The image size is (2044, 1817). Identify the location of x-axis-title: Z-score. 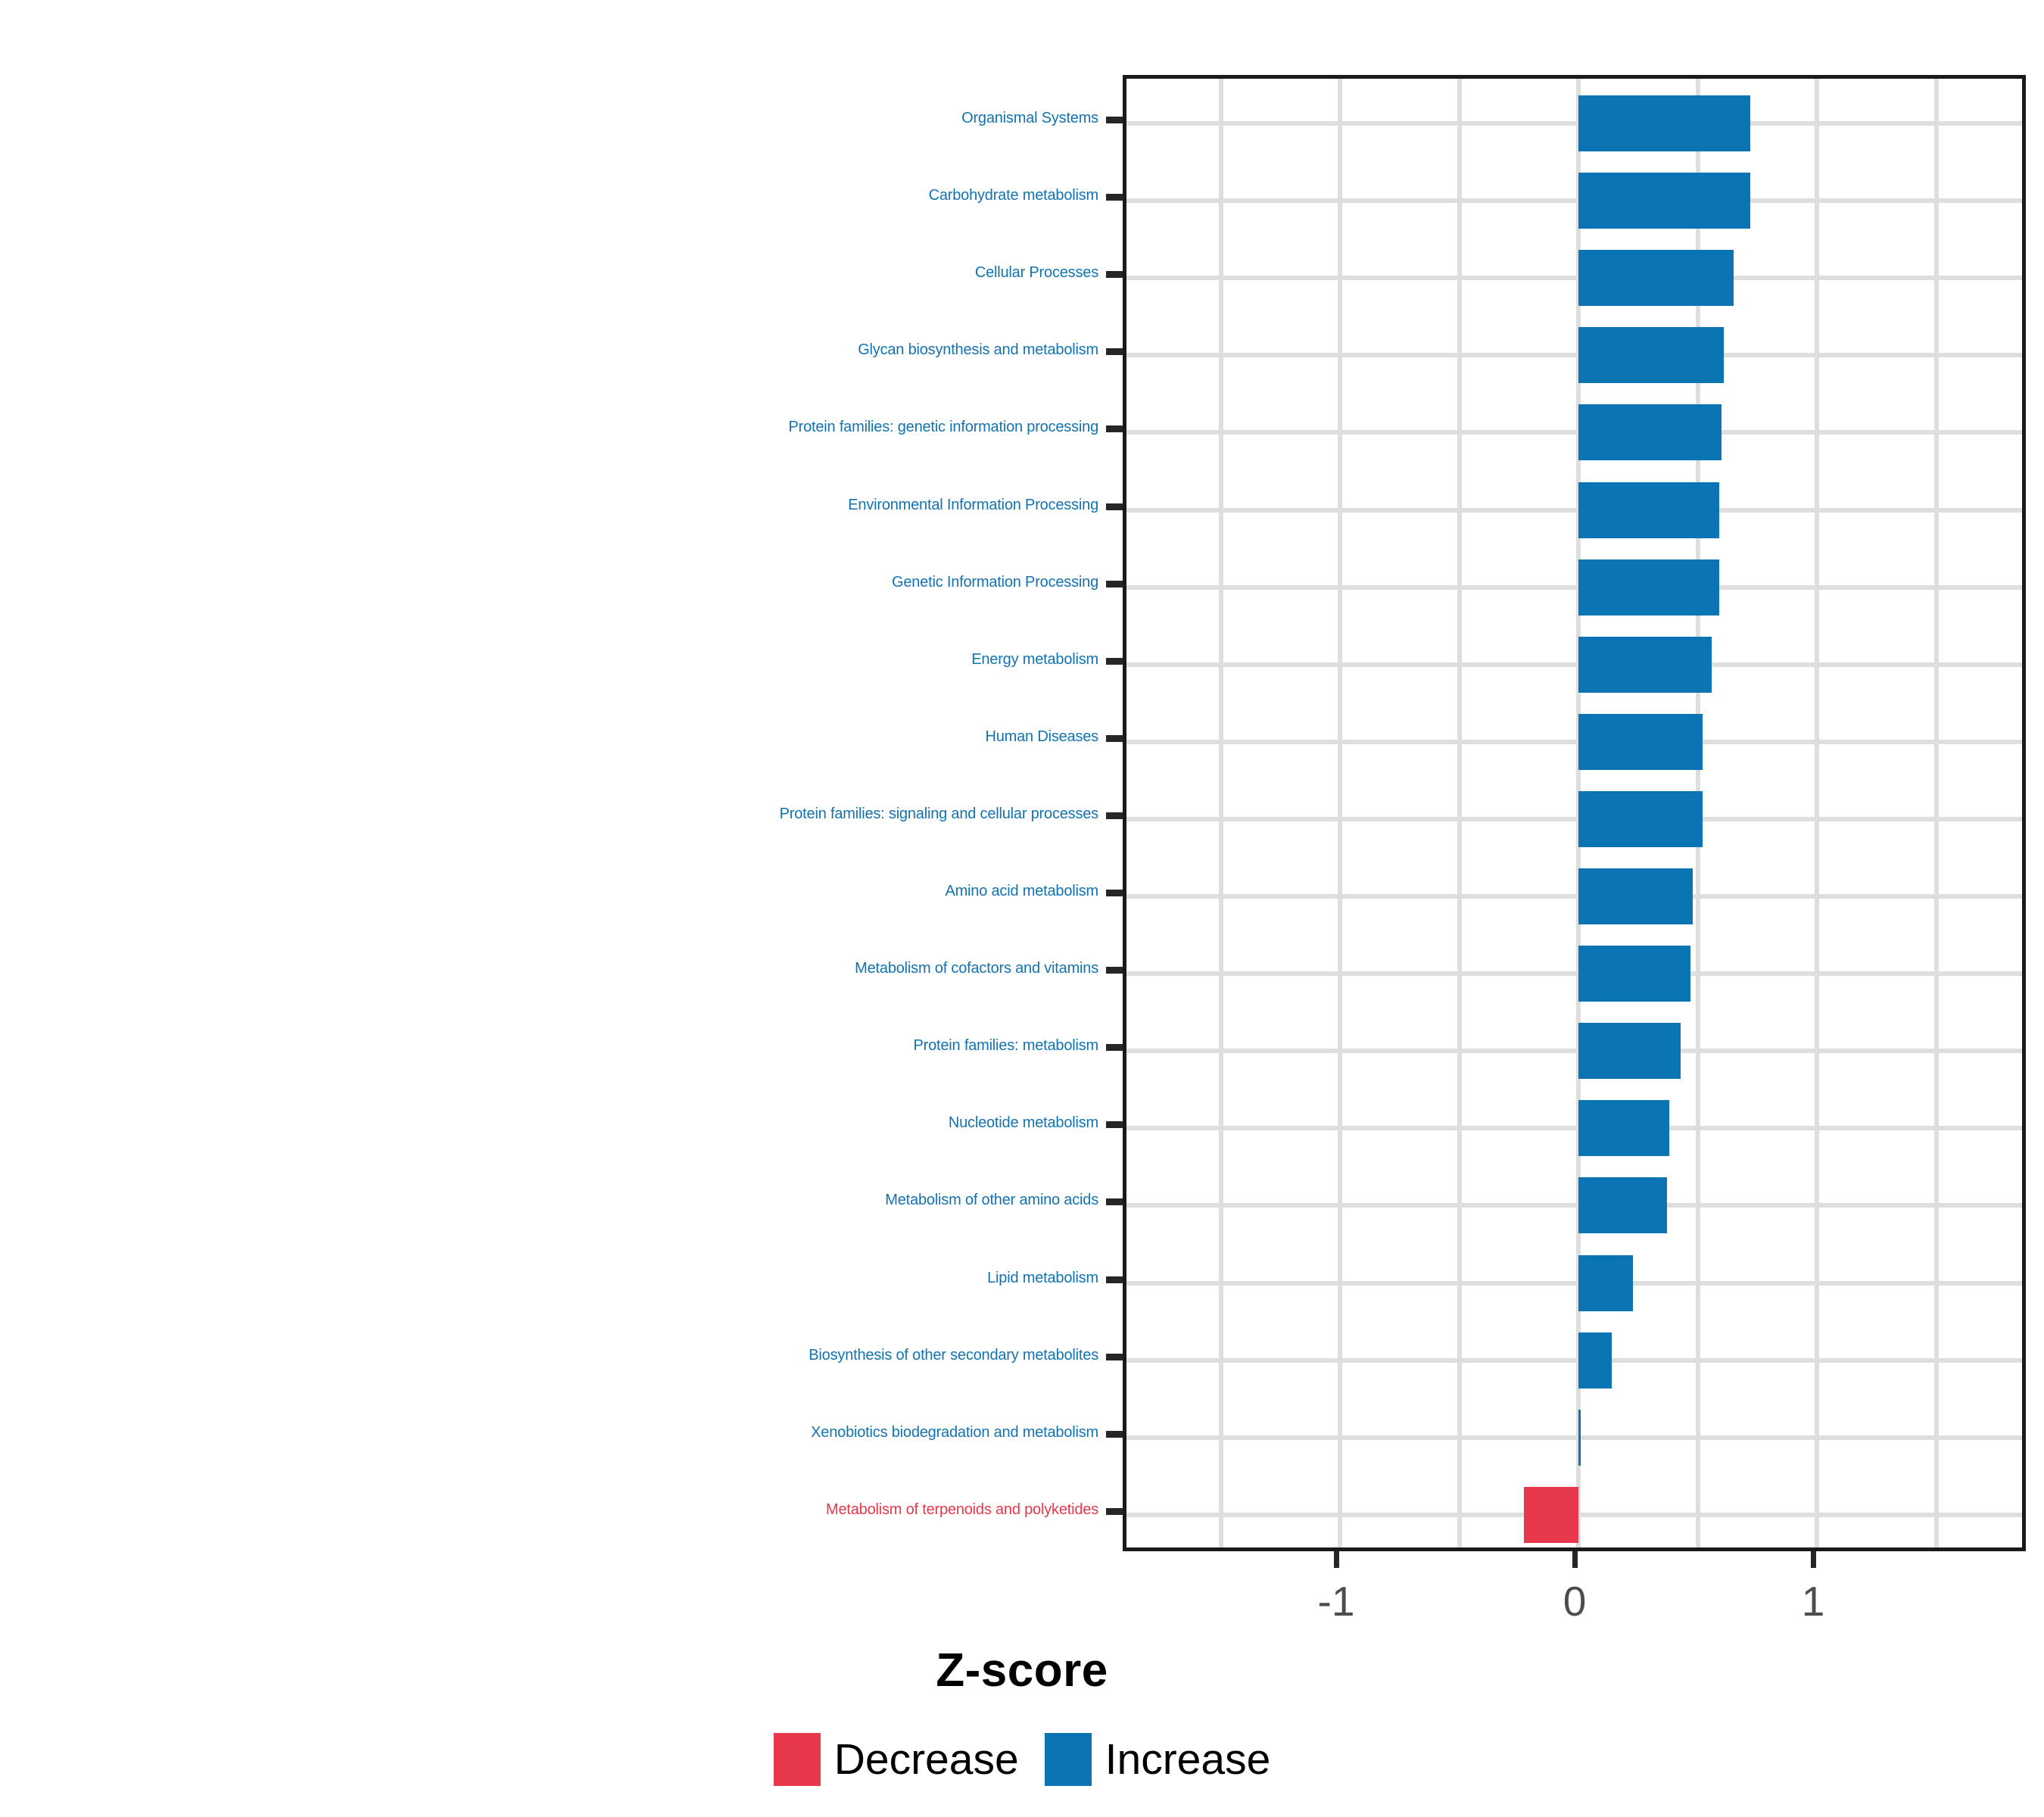
(1022, 1670).